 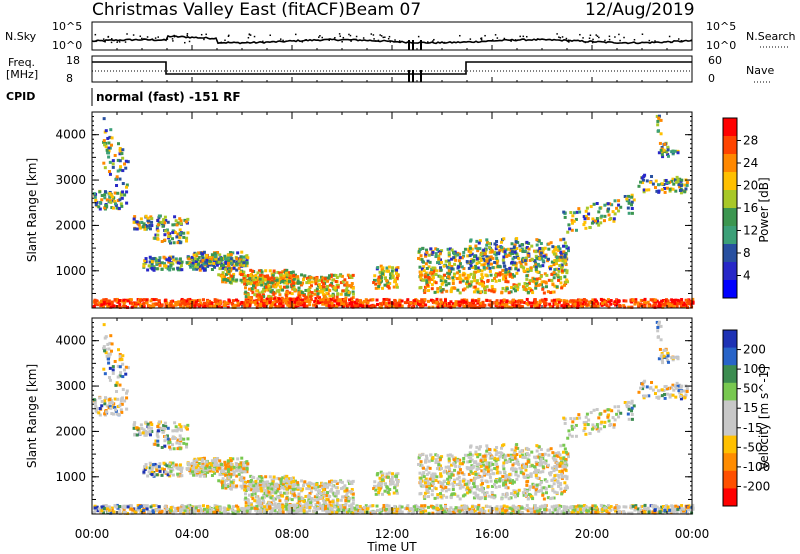 I want to click on cpid-label: CPID, so click(x=20, y=96).